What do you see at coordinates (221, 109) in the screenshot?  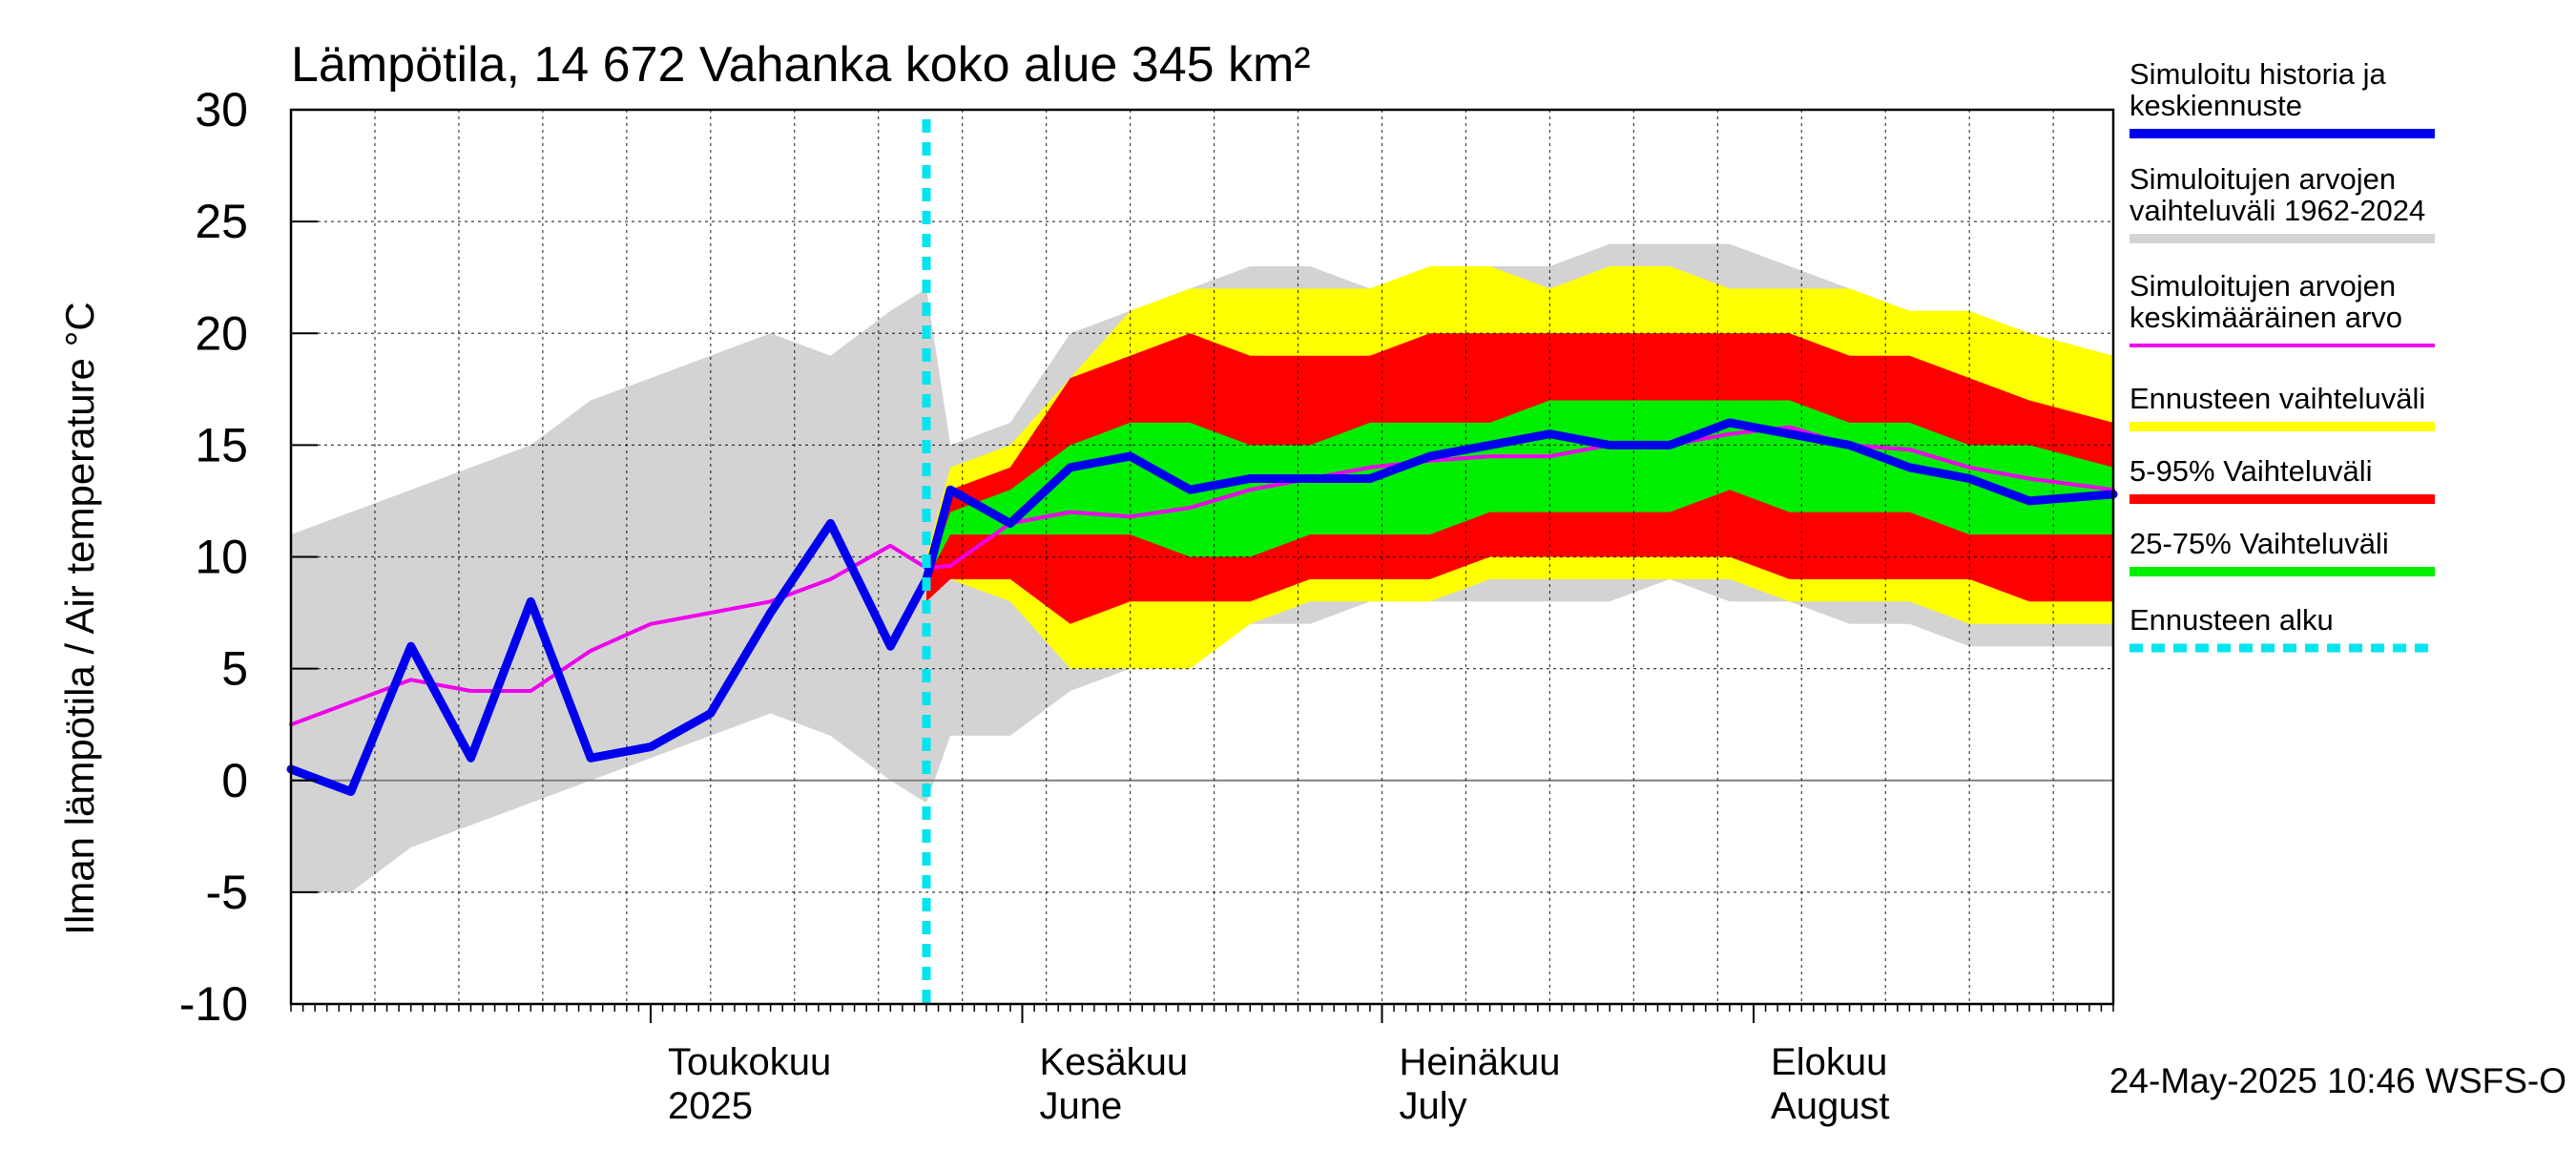 I see `y-tick-label: 30` at bounding box center [221, 109].